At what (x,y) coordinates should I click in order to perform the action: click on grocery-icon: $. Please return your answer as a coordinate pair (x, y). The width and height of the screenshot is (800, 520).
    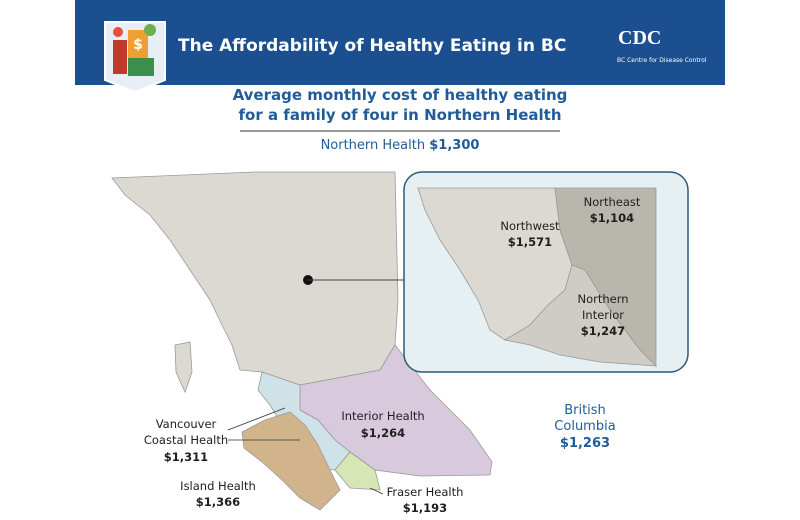
    Looking at the image, I should click on (135, 57).